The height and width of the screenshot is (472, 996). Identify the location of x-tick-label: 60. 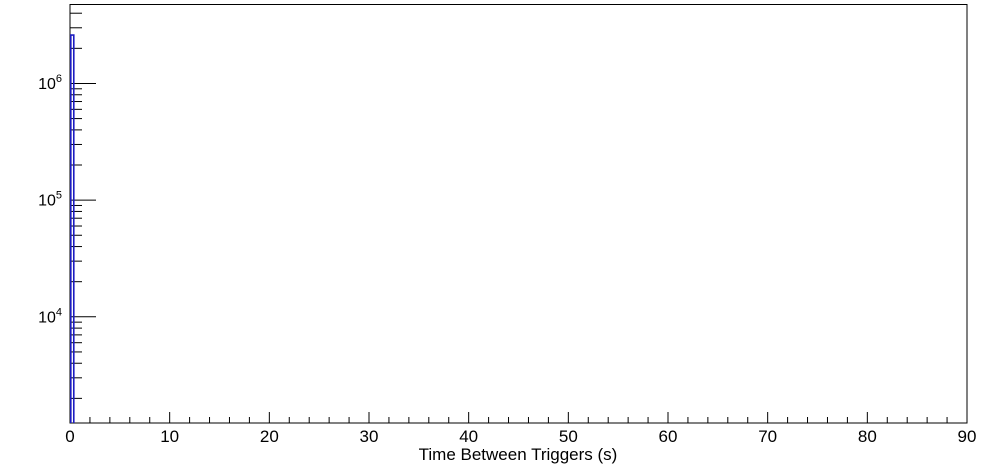
(668, 436).